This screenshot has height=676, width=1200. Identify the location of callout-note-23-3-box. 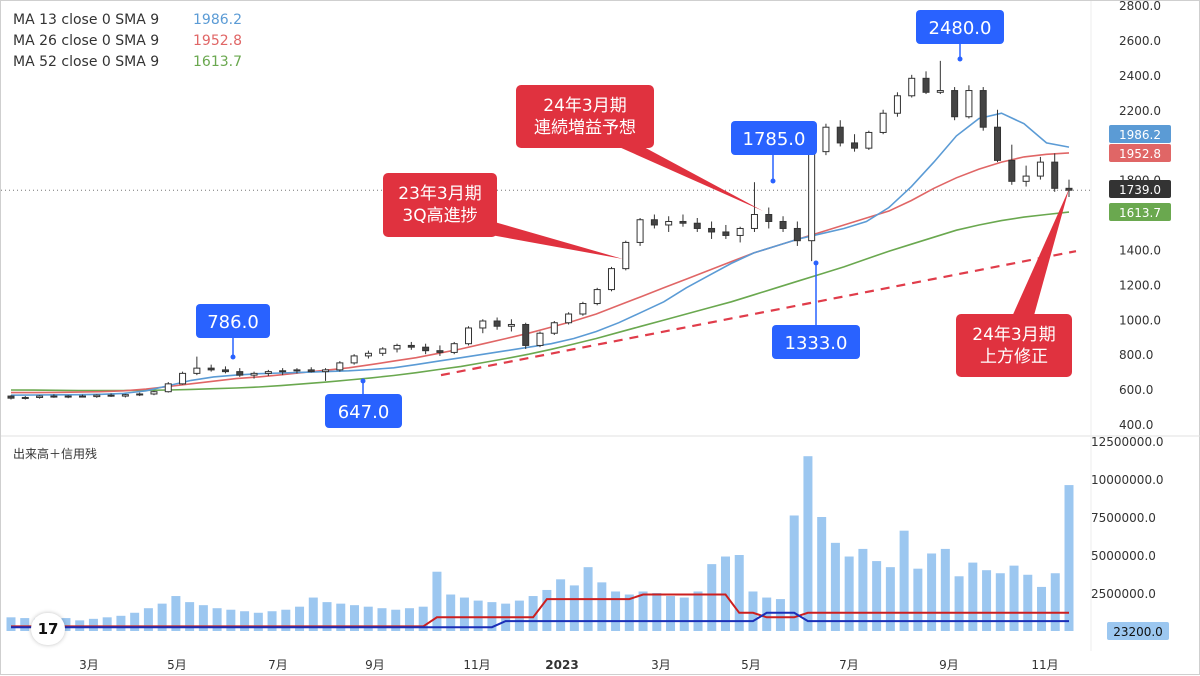
(440, 205).